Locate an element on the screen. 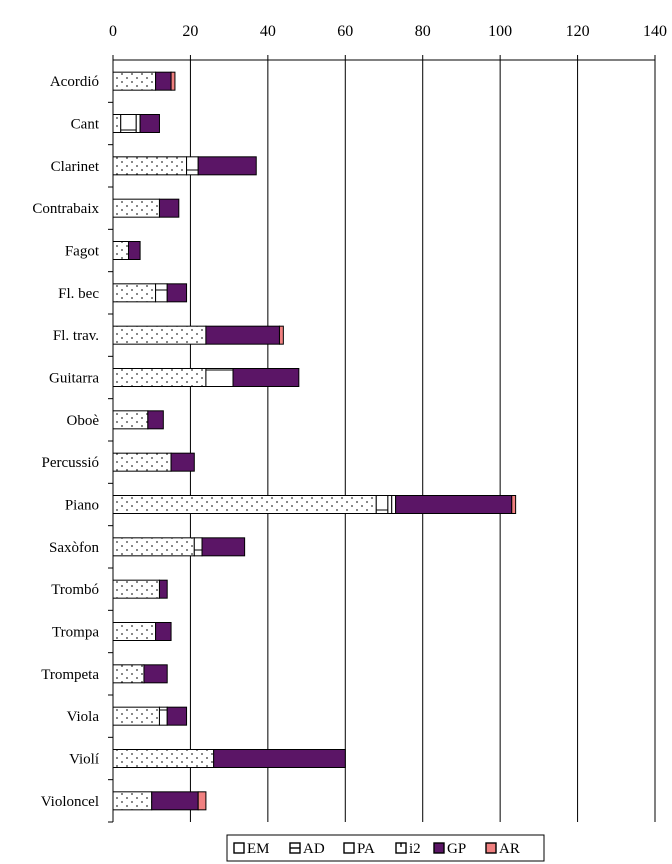 This screenshot has width=672, height=864. x-tick-label: 60 is located at coordinates (345, 31).